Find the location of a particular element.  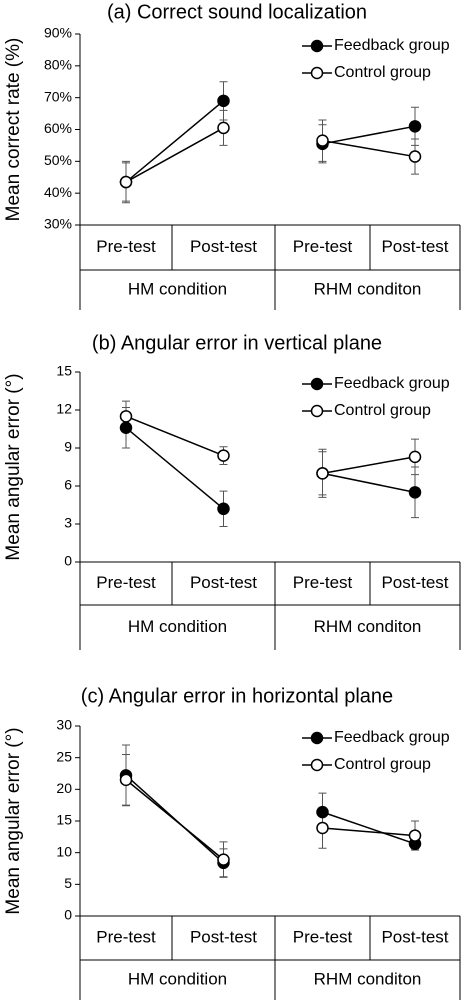

chart-title: (c) Angular error in horizontal plane is located at coordinates (237, 696).